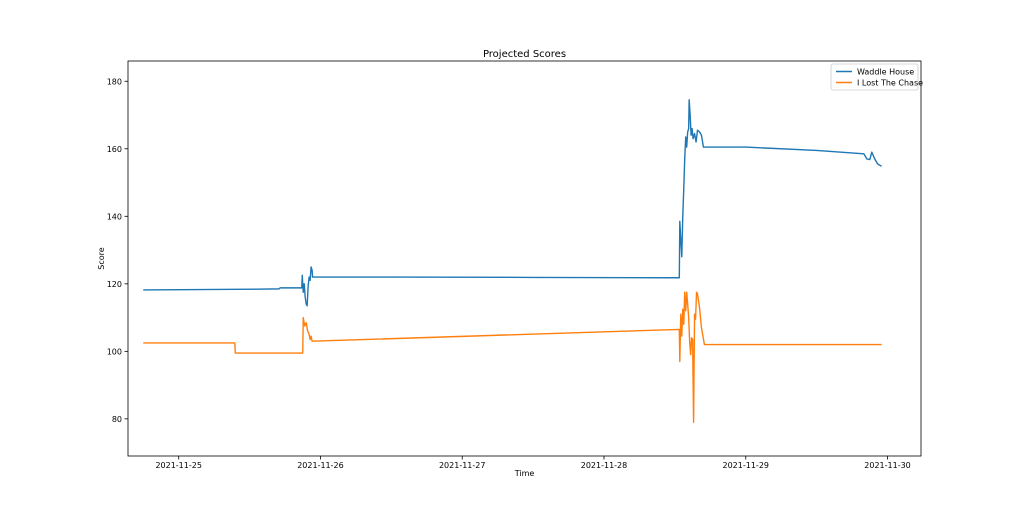 This screenshot has height=512, width=1024. I want to click on legend-label-i-lost-the-chase: I Lost The Chase, so click(890, 83).